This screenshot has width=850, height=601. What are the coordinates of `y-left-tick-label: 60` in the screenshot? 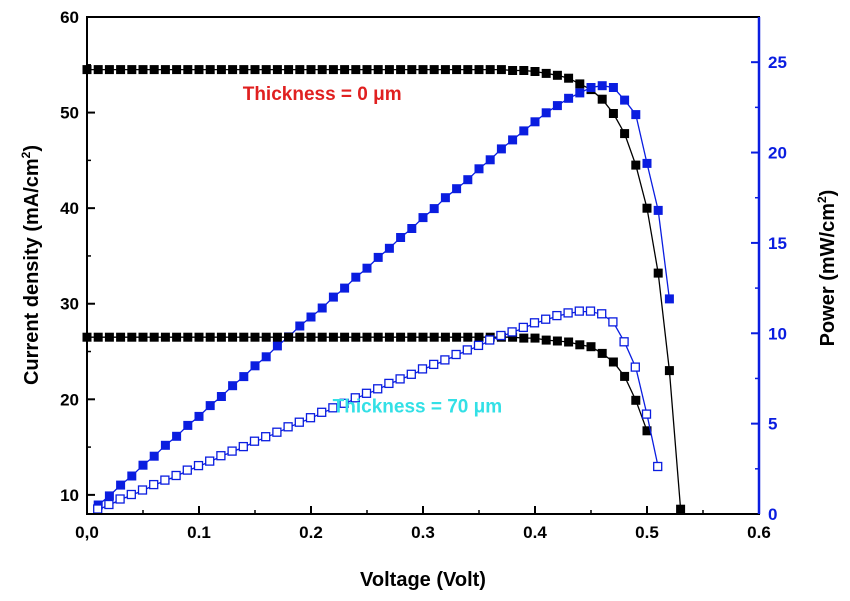 It's located at (69, 17).